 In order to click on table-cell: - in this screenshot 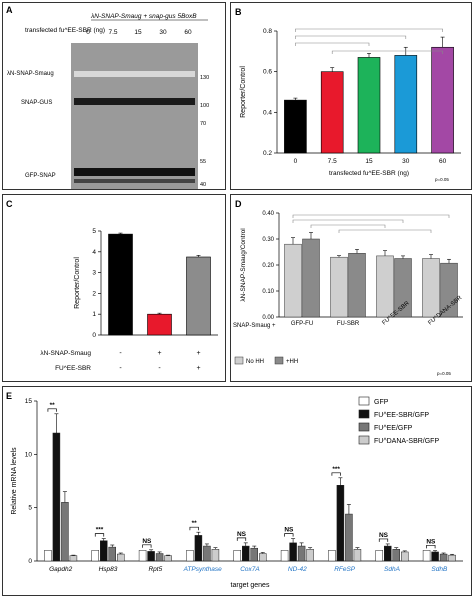, I will do `click(120, 368)`.